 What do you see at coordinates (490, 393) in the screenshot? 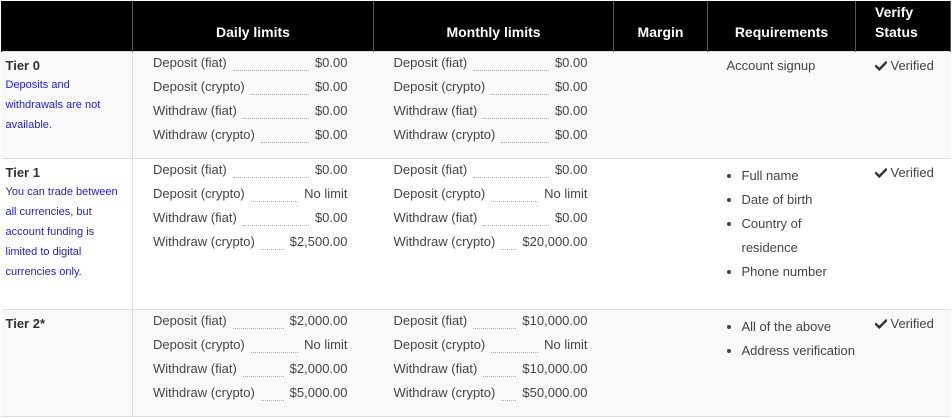
I see `limit-row: Withdraw (crypto) $50,000.00` at bounding box center [490, 393].